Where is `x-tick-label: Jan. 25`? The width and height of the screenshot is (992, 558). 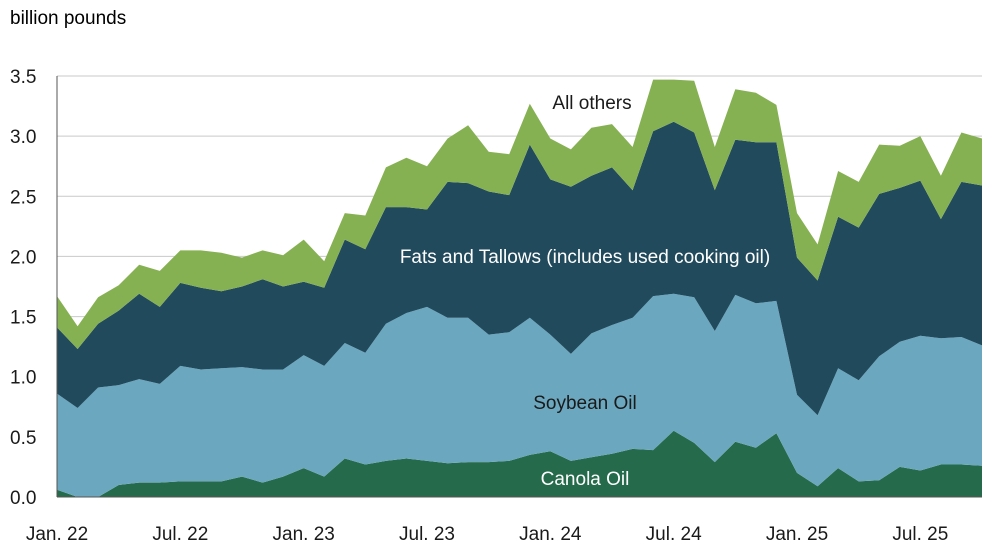
x-tick-label: Jan. 25 is located at coordinates (797, 534).